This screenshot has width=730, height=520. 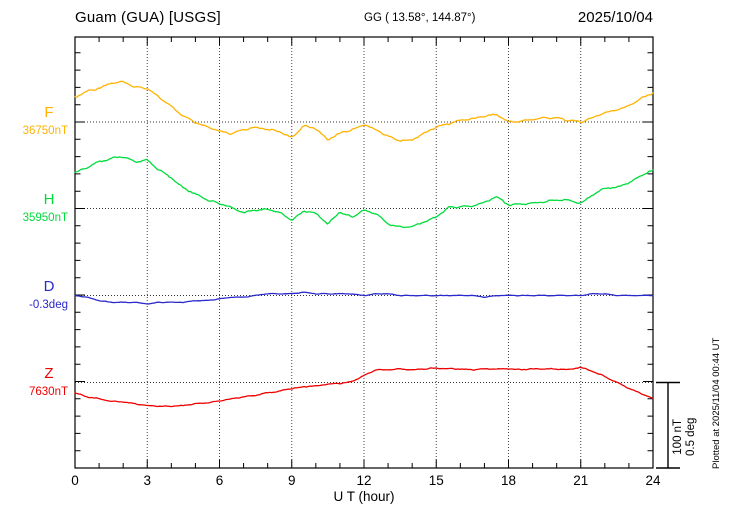 I want to click on component-baseline-value-F: 36750nT, so click(x=45, y=131).